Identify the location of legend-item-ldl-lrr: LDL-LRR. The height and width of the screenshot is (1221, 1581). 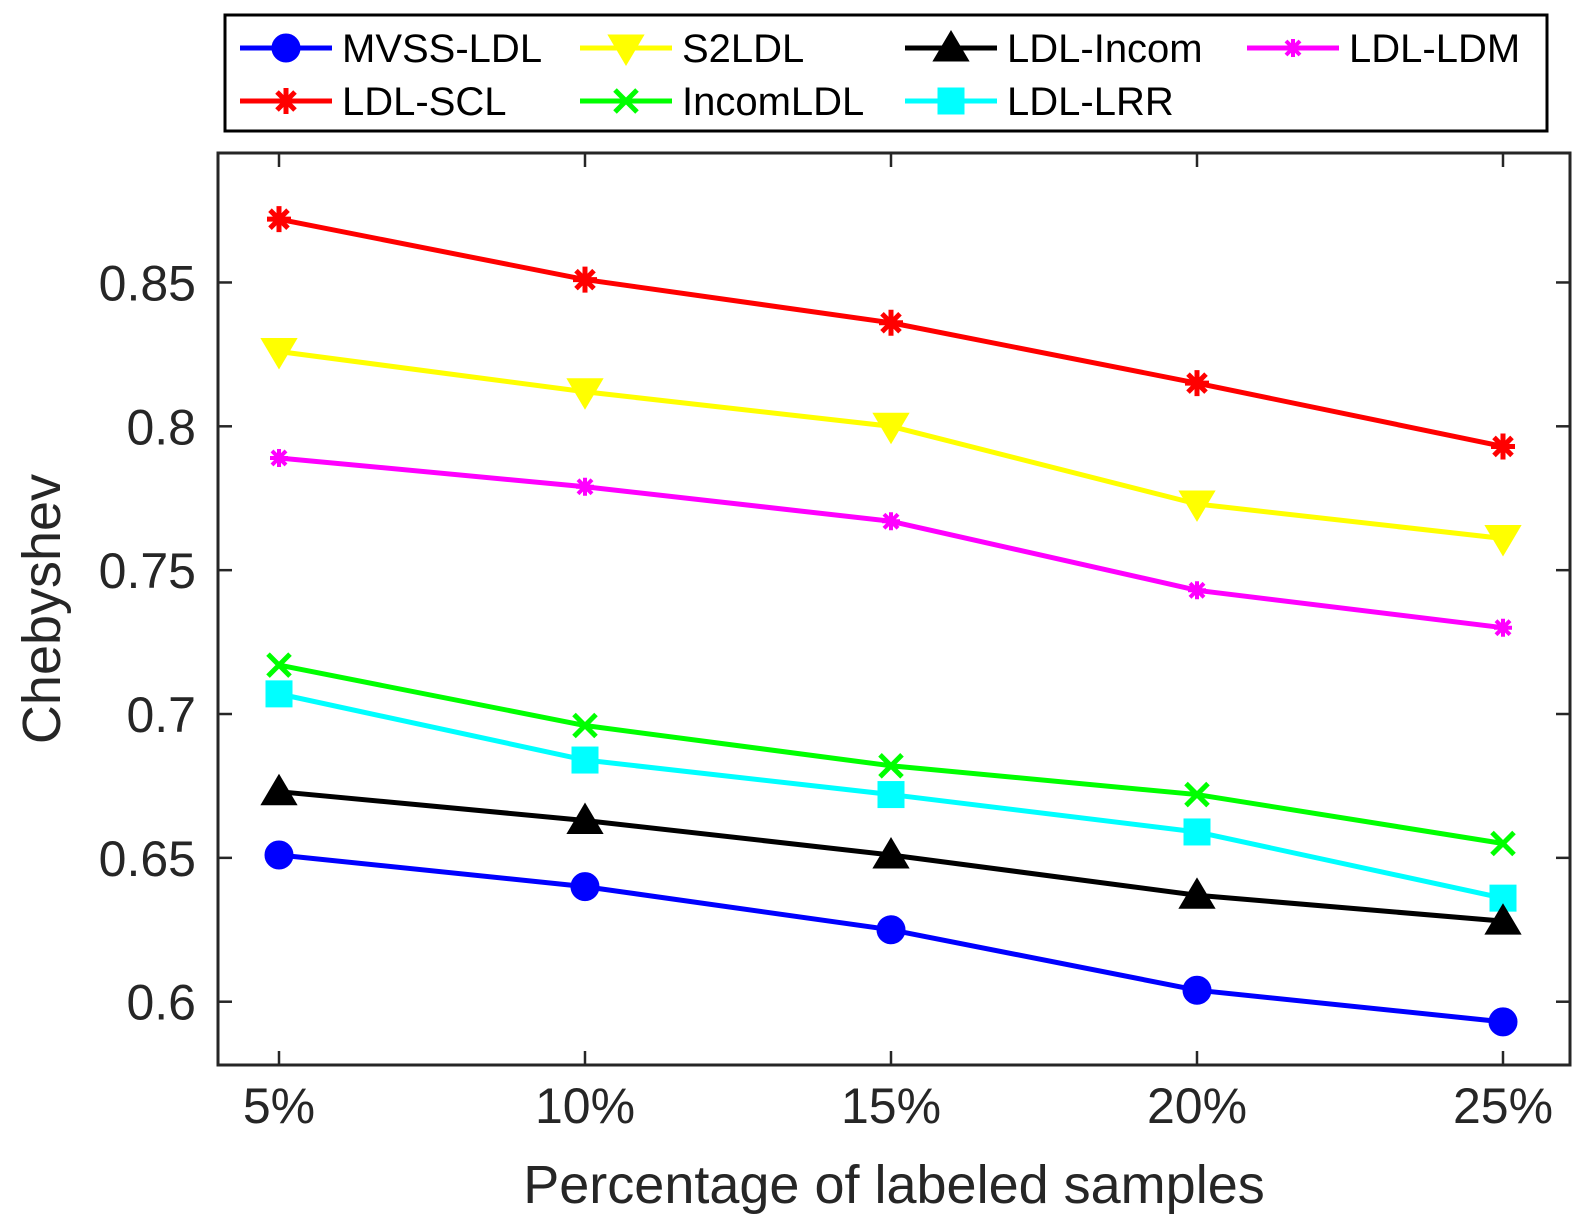
(1039, 102).